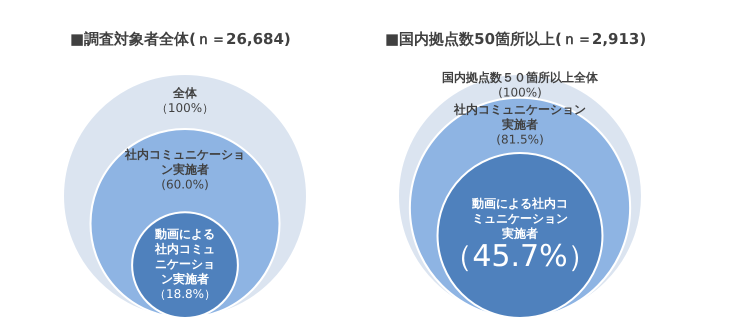 The height and width of the screenshot is (330, 752). Describe the element at coordinates (185, 93) in the screenshot. I see `category-label: 全体` at that location.